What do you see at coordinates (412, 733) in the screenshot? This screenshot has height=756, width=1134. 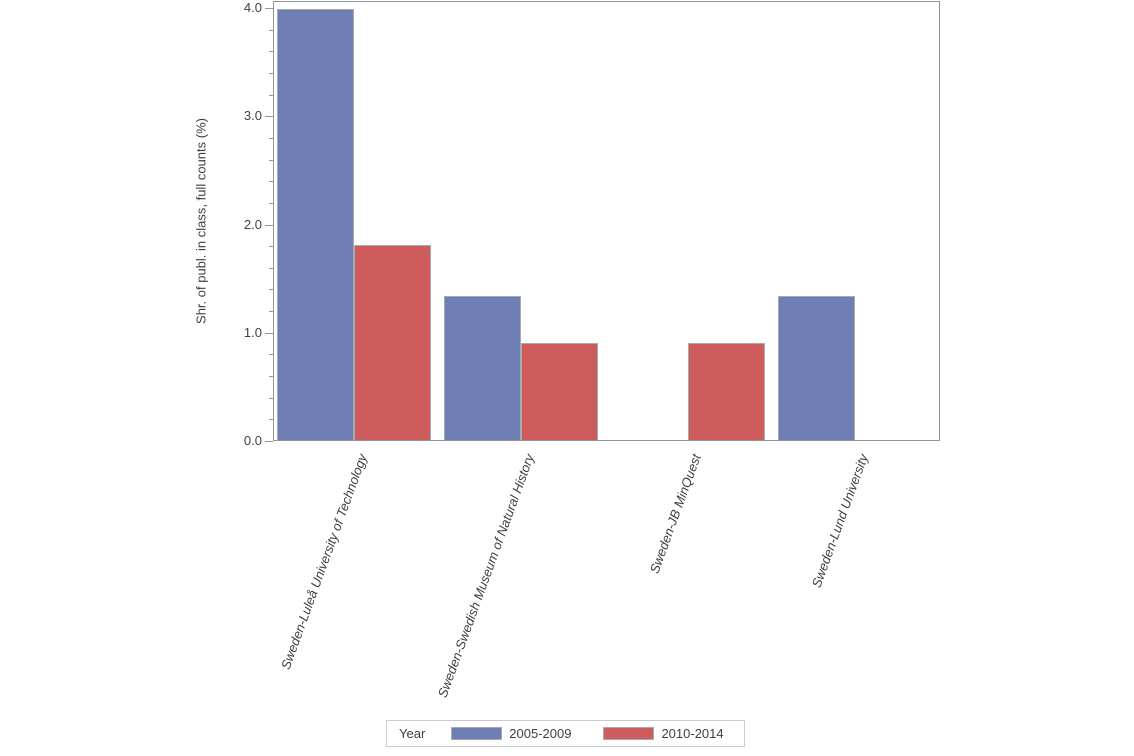 I see `legend-title: Year` at bounding box center [412, 733].